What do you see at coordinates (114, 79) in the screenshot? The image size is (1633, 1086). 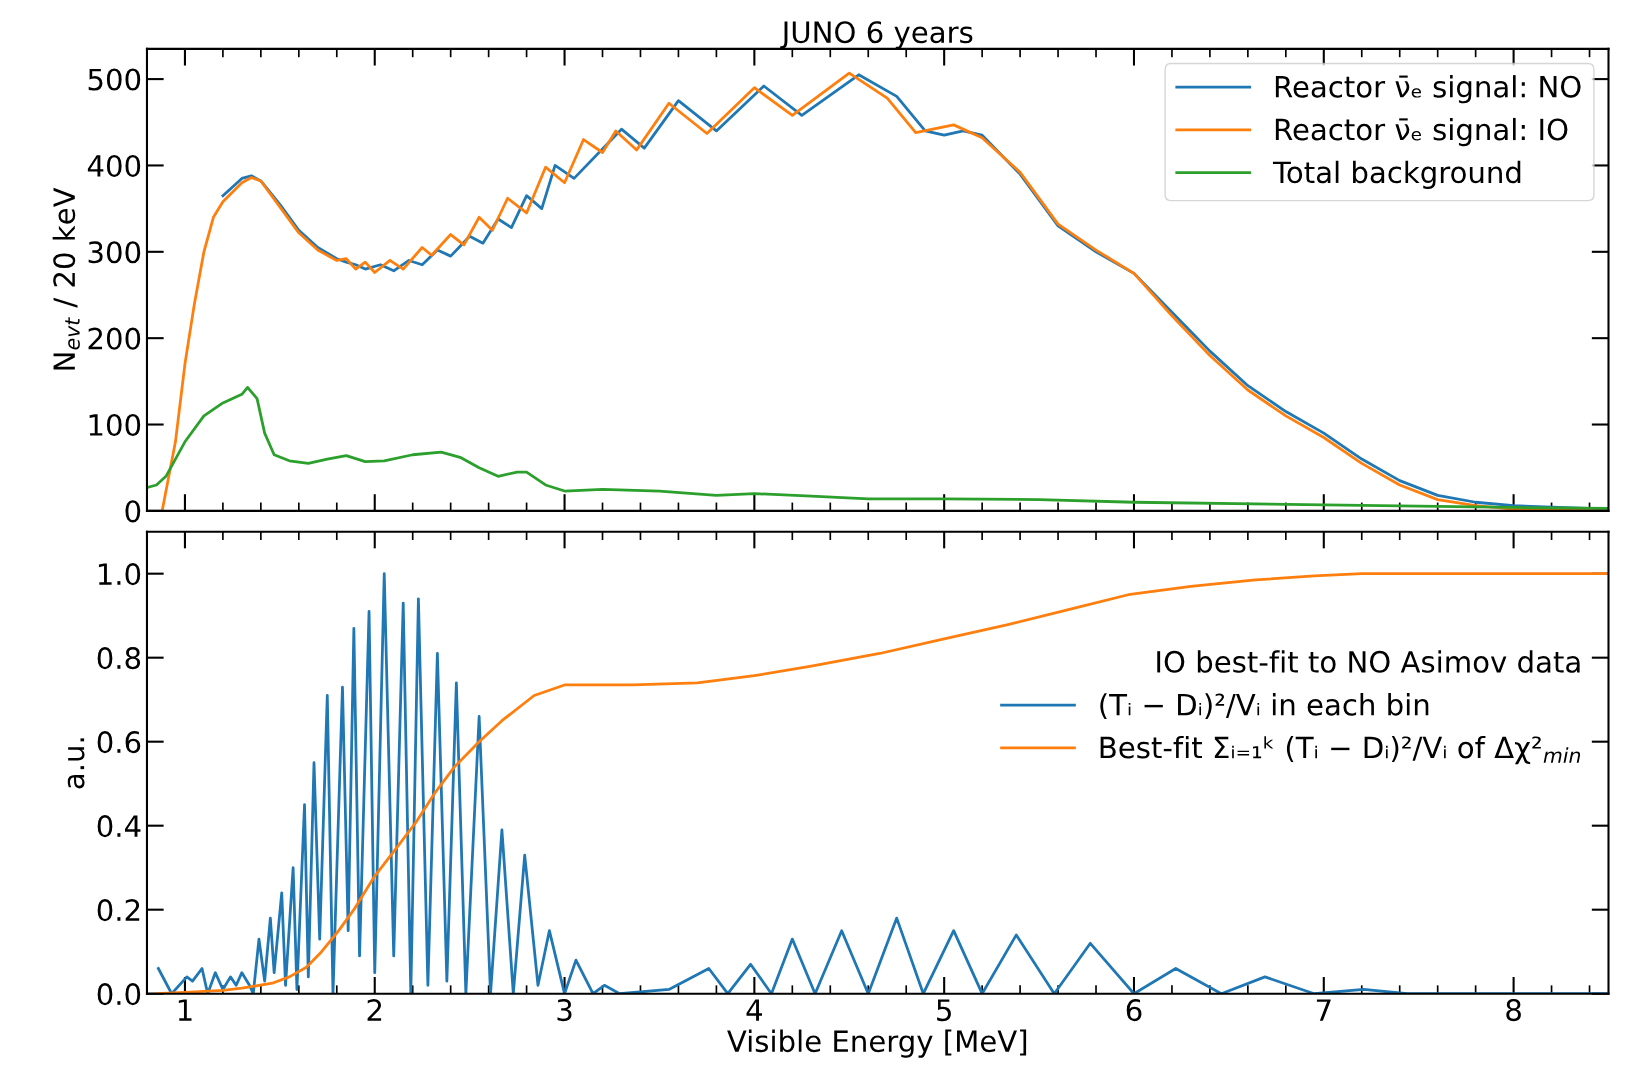 I see `y-tick-label: 500` at bounding box center [114, 79].